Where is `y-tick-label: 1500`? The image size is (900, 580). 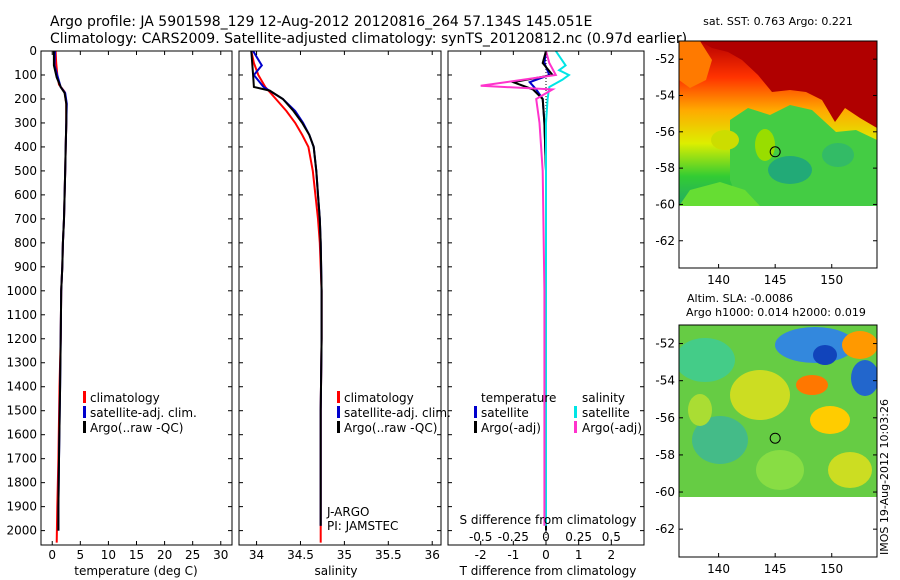 y-tick-label: 1500 is located at coordinates (21, 411).